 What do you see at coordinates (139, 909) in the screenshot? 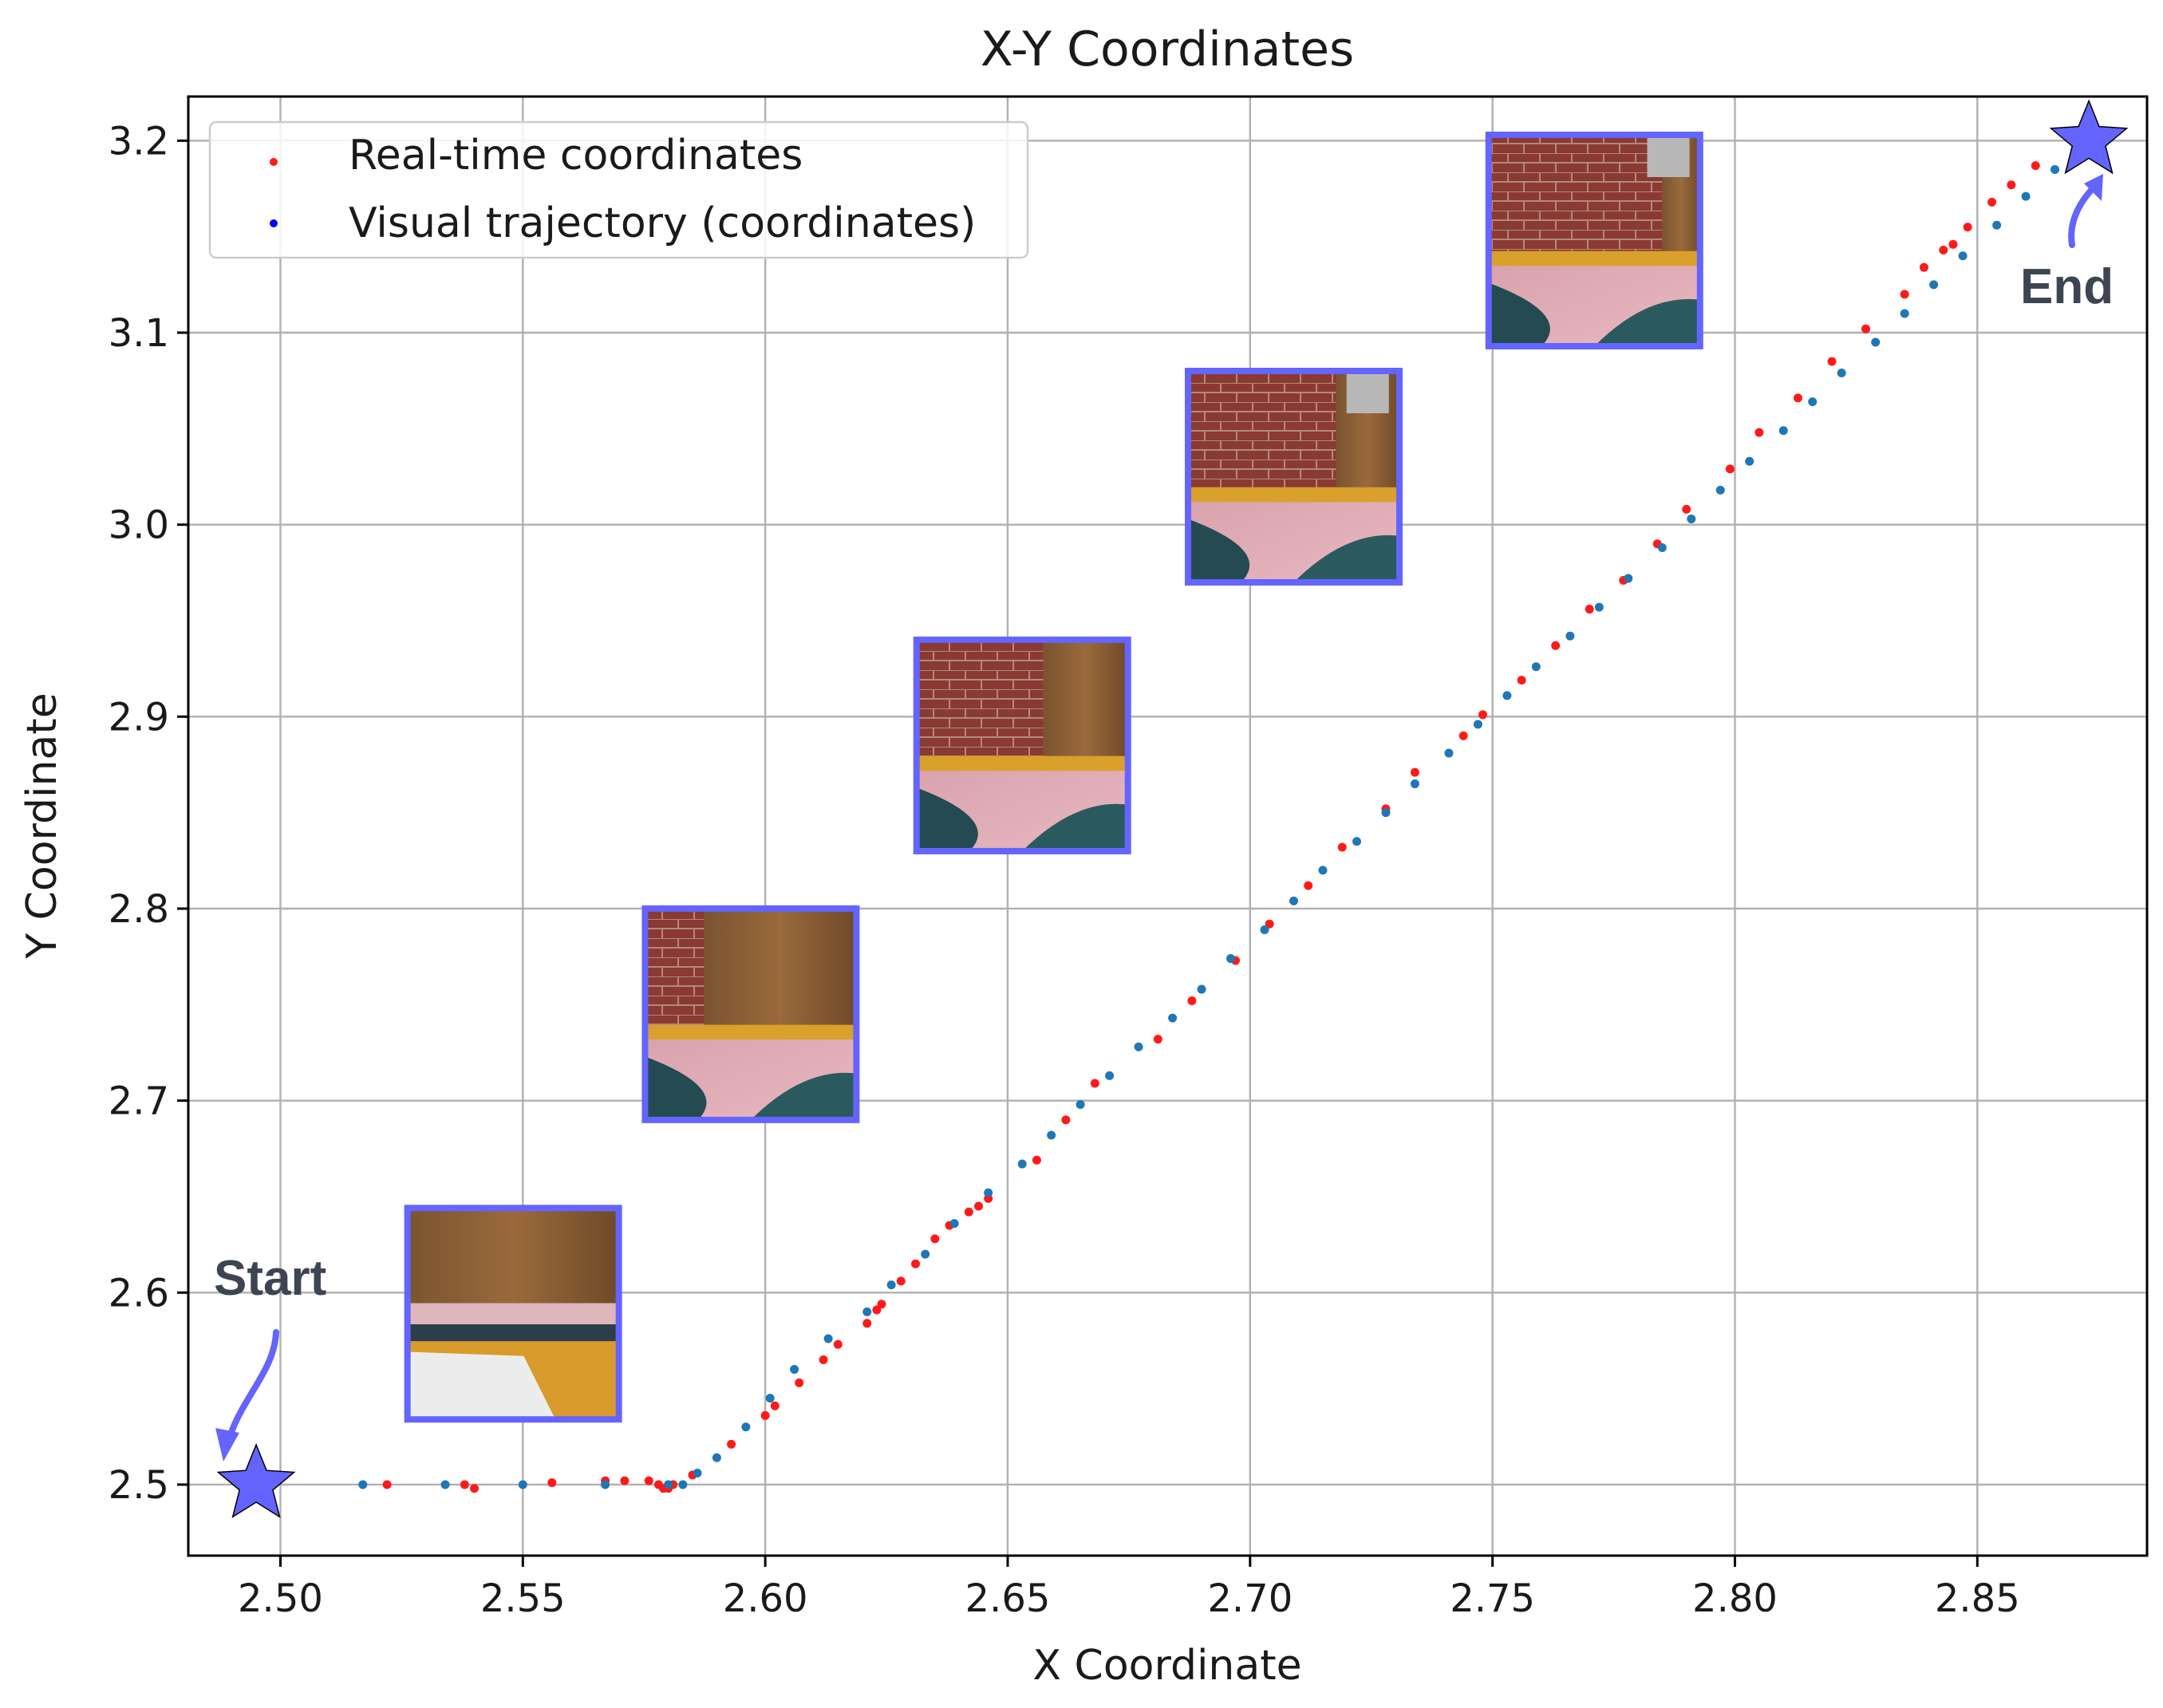
I see `y-tick-label: 2.8` at bounding box center [139, 909].